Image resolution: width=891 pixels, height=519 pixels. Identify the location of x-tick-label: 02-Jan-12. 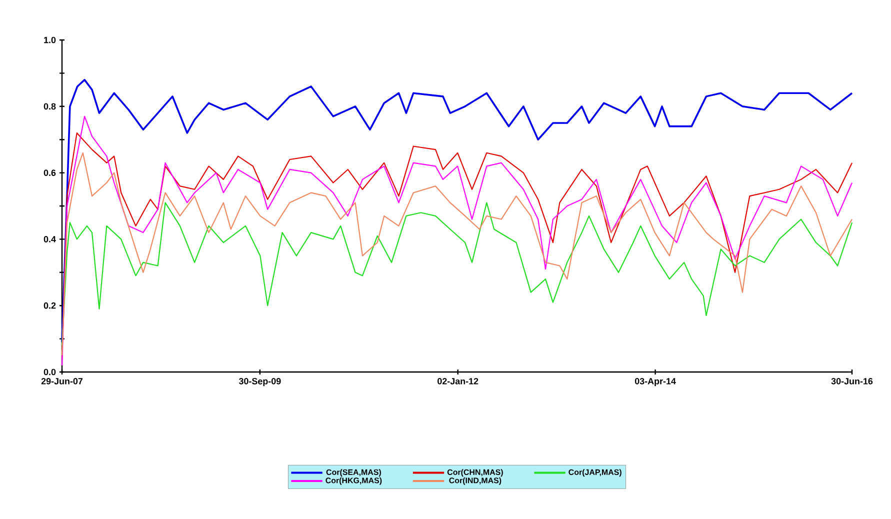
(458, 381).